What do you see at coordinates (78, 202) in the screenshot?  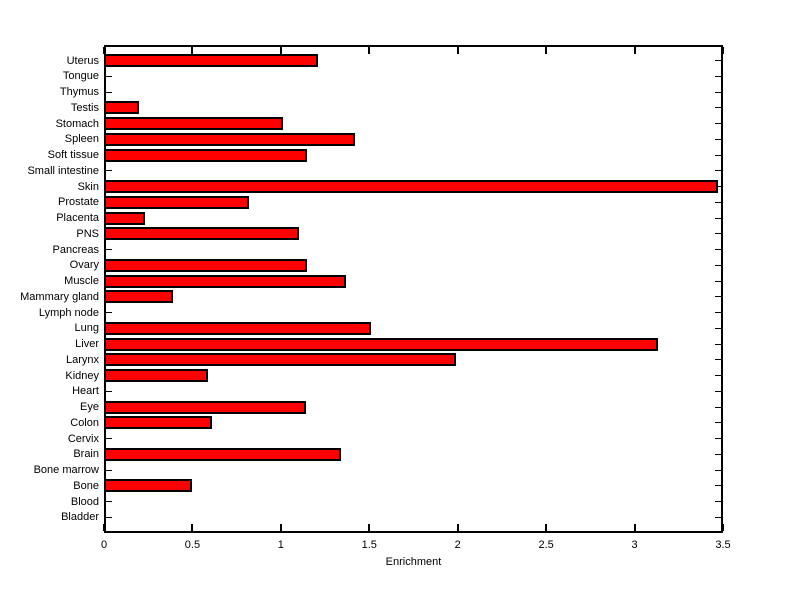 I see `y-tick-label: Prostate` at bounding box center [78, 202].